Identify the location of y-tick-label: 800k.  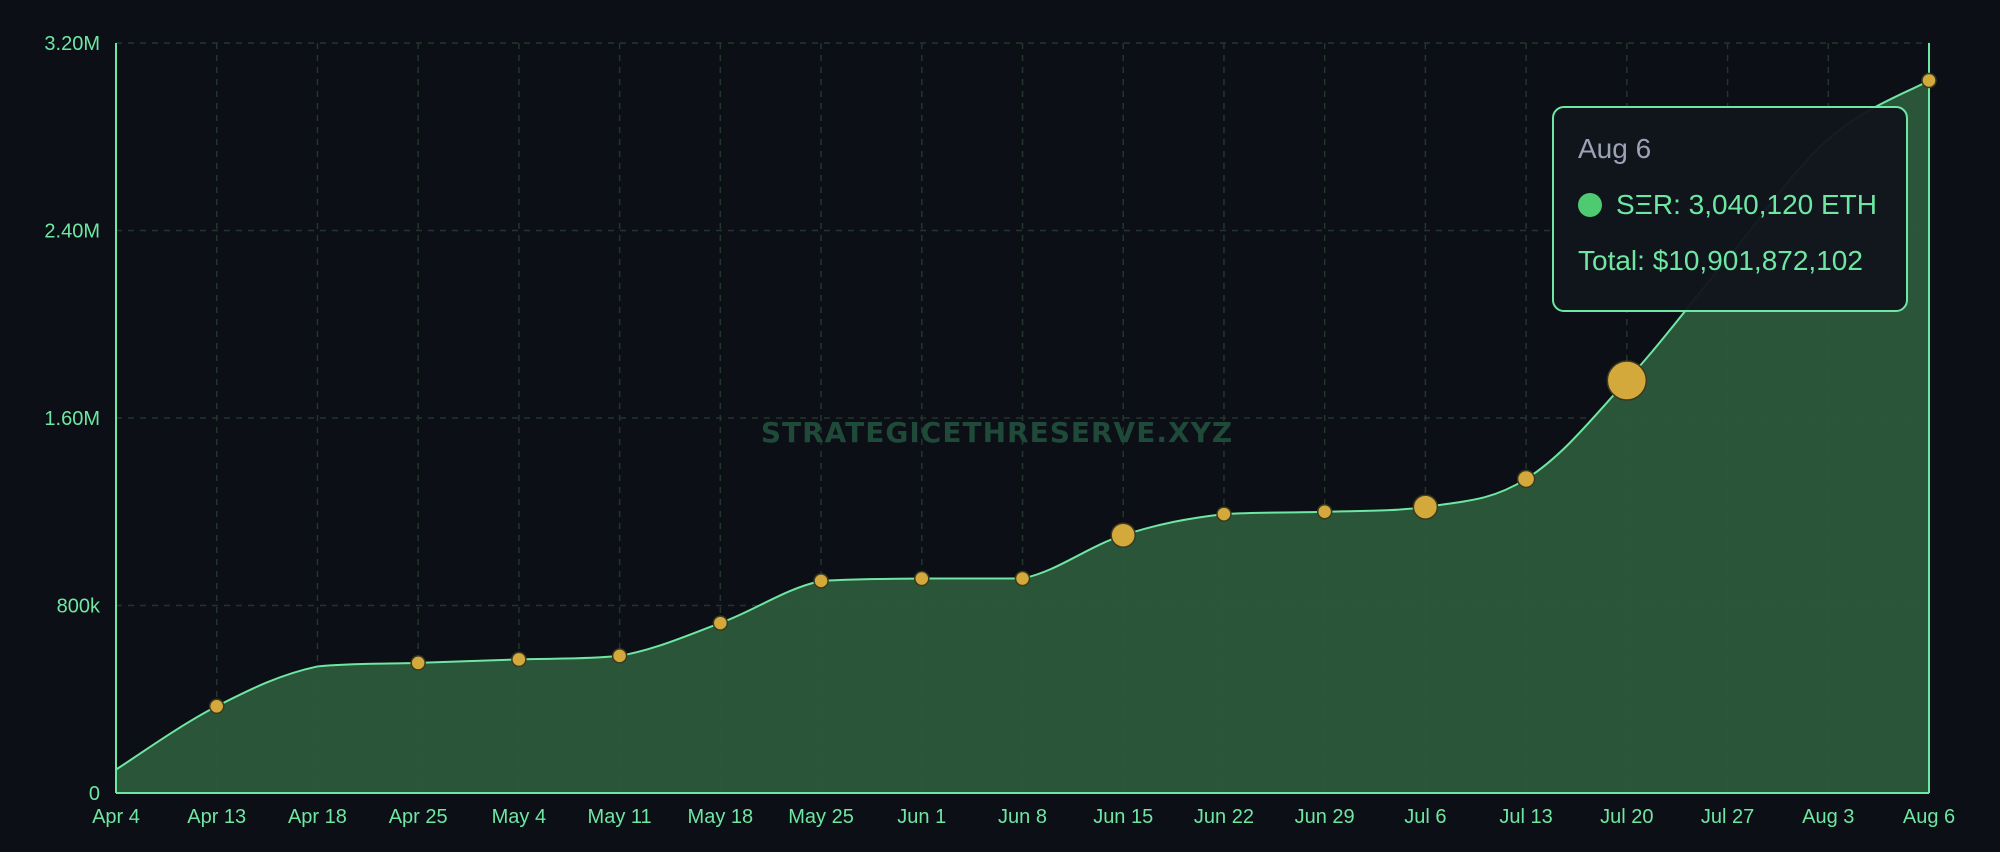
(79, 607).